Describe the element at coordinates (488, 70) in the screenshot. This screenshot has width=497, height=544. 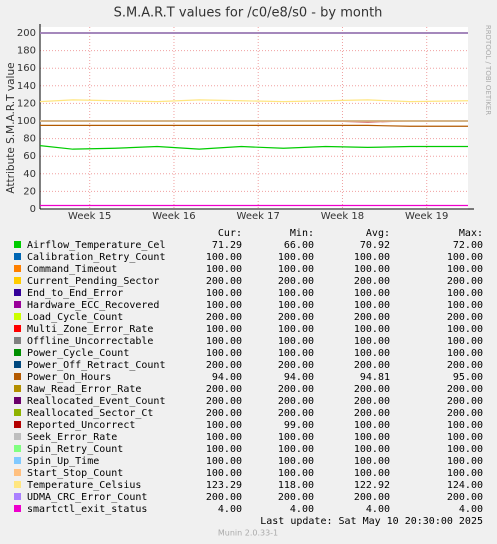
I see `side-text: RRDTOOL / TOBI OETIKER` at that location.